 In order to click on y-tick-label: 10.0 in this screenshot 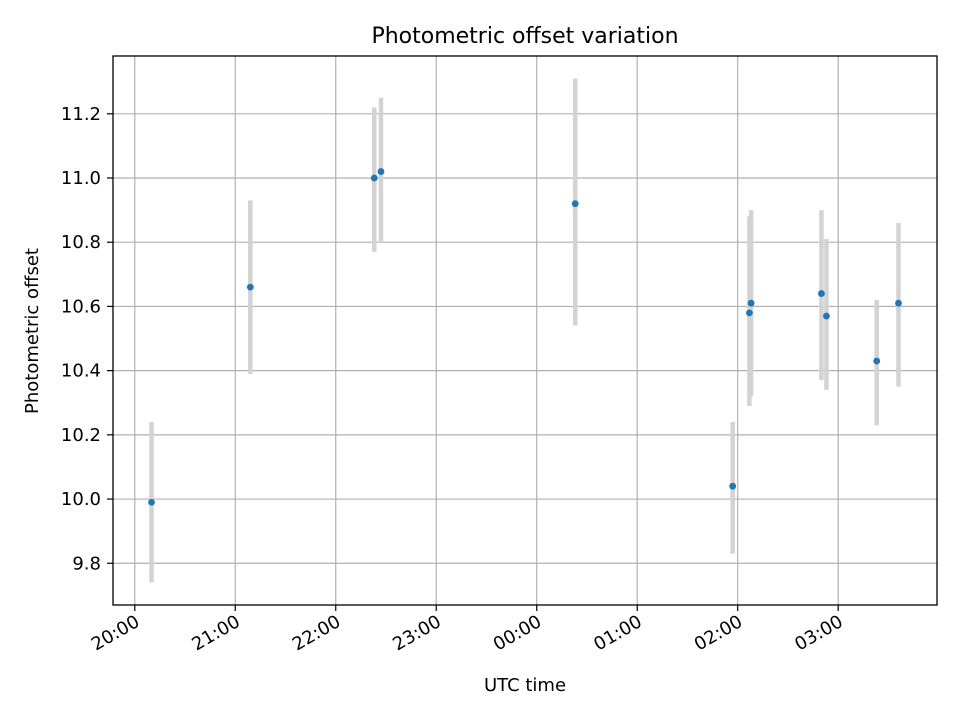, I will do `click(81, 499)`.